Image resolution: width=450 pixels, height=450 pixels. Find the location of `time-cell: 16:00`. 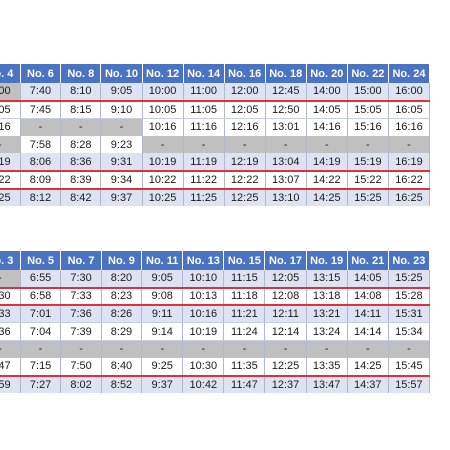

time-cell: 16:00 is located at coordinates (409, 92).